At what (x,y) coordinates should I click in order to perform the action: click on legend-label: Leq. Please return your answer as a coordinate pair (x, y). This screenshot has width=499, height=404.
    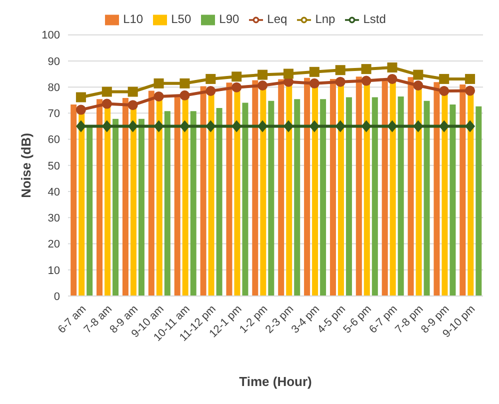
    Looking at the image, I should click on (277, 19).